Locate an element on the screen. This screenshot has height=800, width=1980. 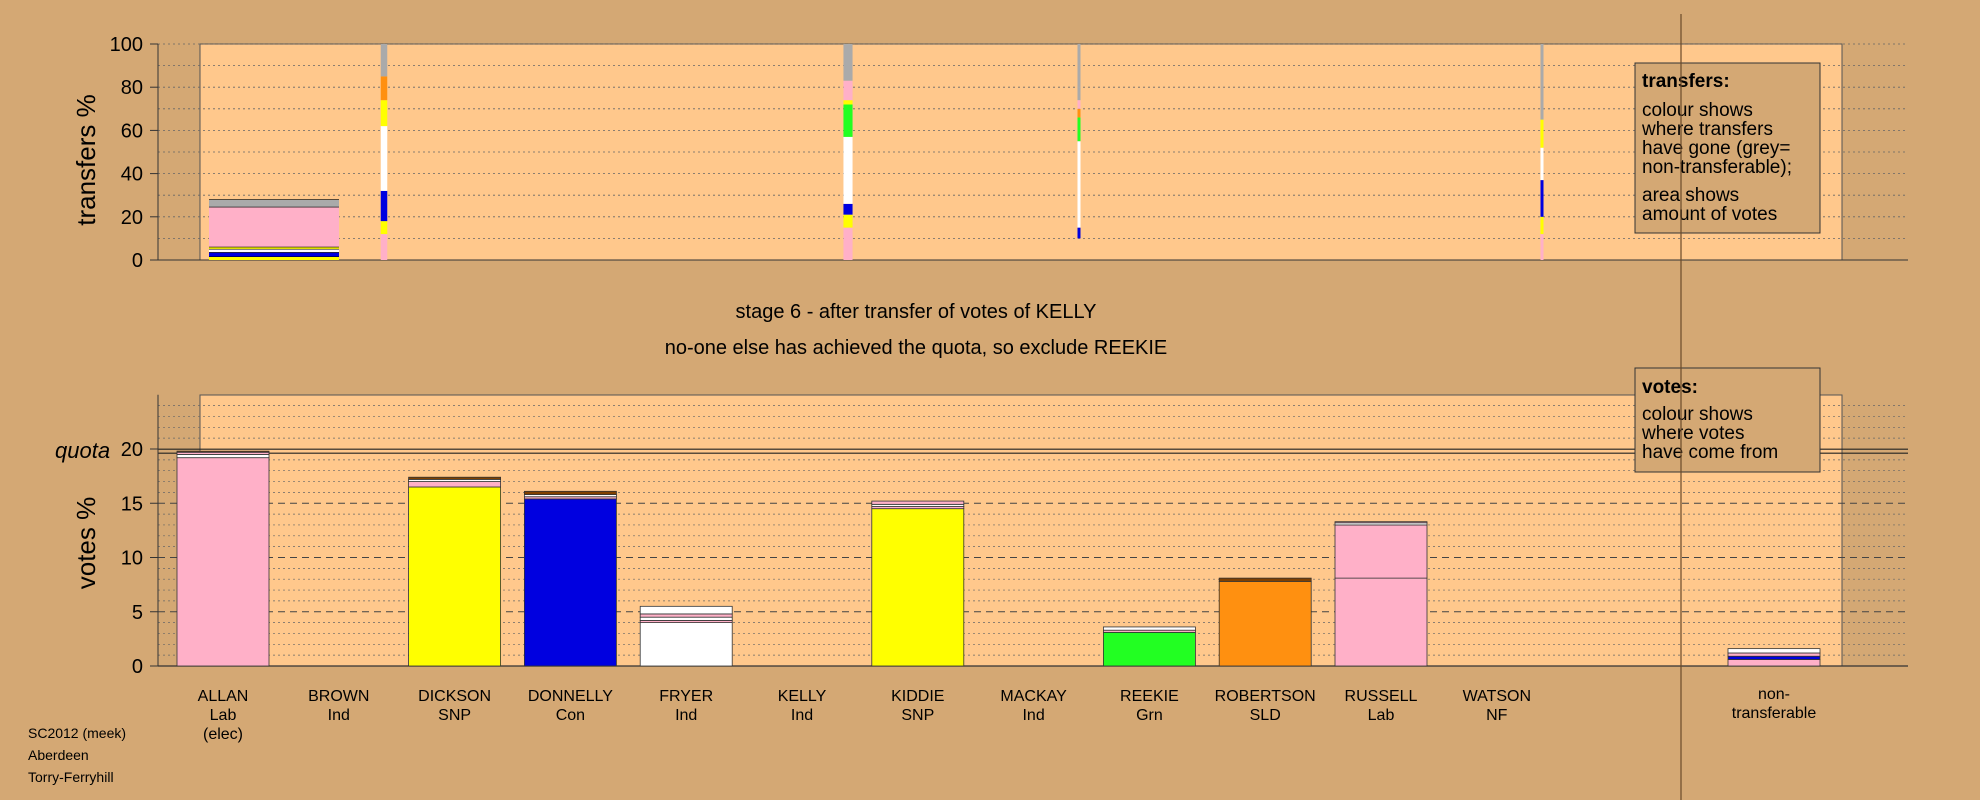
candidate-name-label: ALLAN is located at coordinates (223, 696).